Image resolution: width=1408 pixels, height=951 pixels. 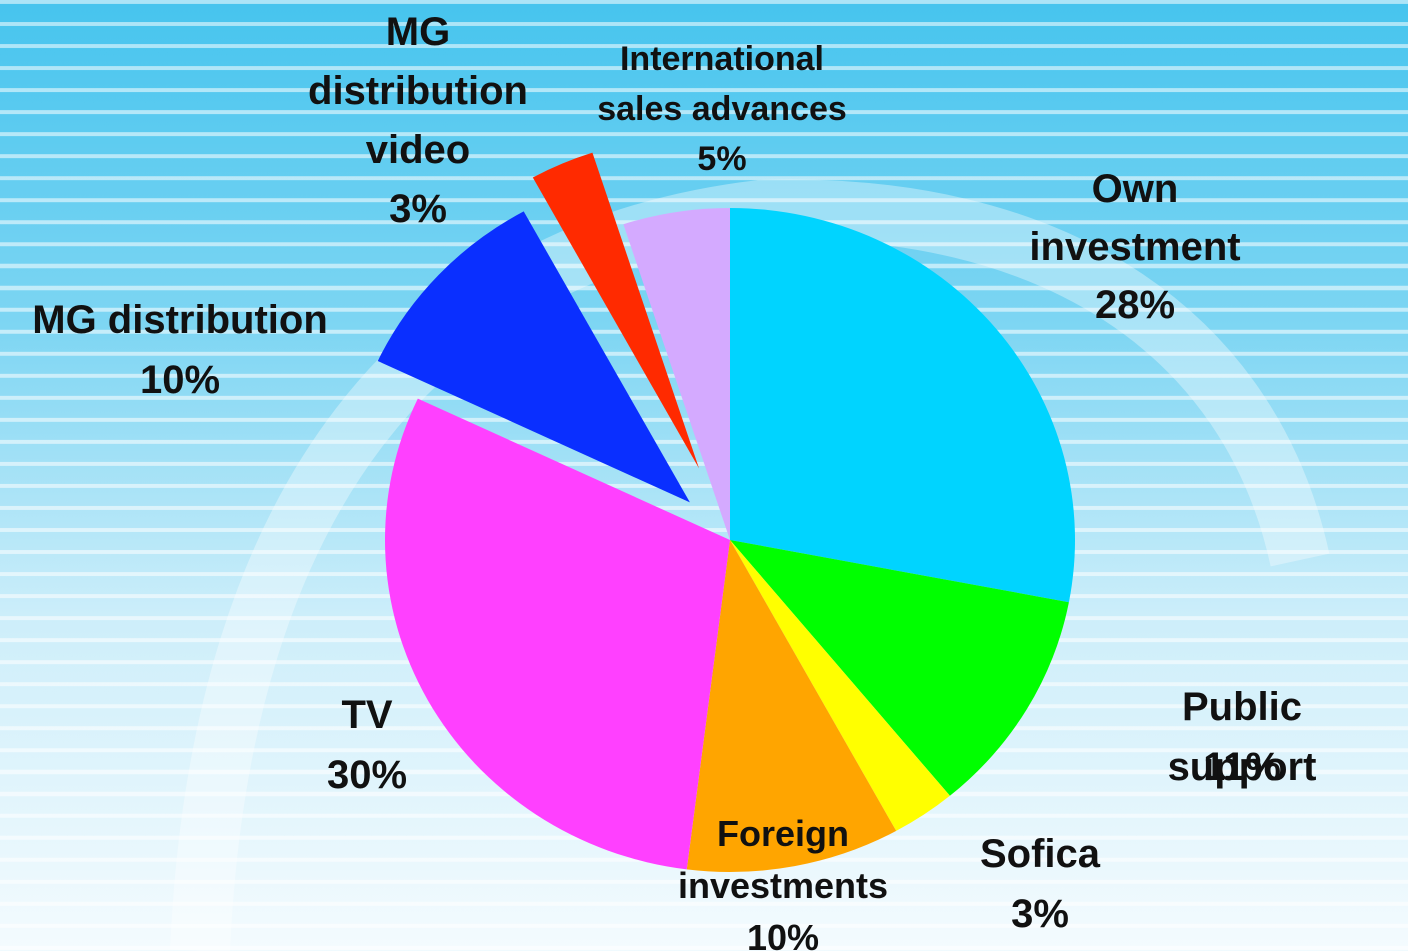 What do you see at coordinates (367, 775) in the screenshot?
I see `slice-value-label: 30%` at bounding box center [367, 775].